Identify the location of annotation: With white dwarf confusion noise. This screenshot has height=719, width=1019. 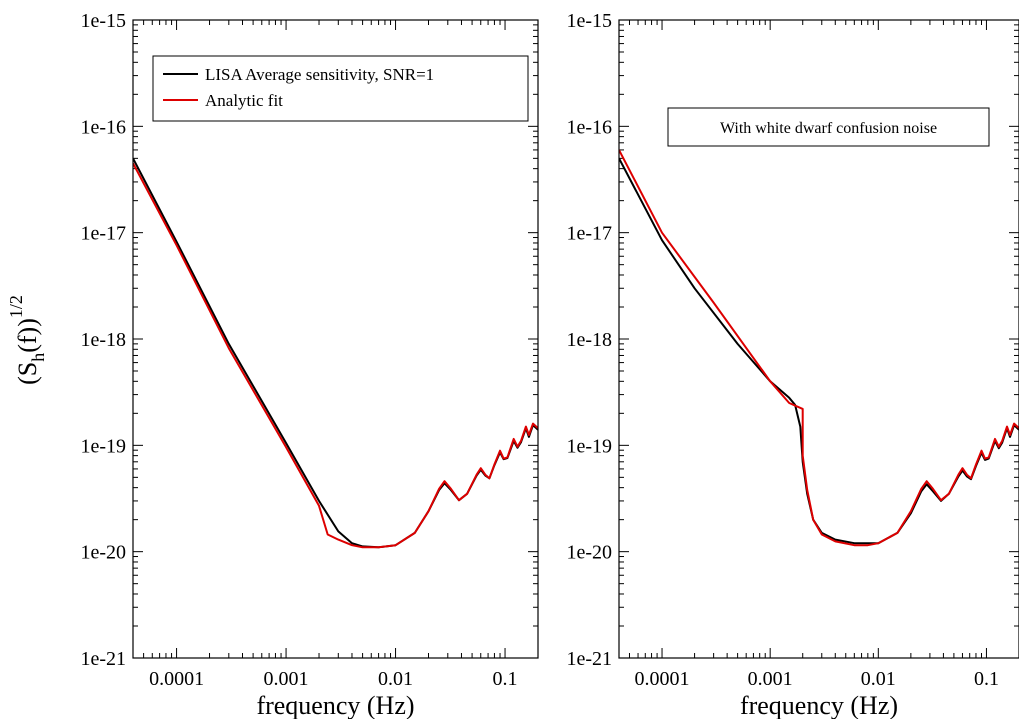
(828, 127).